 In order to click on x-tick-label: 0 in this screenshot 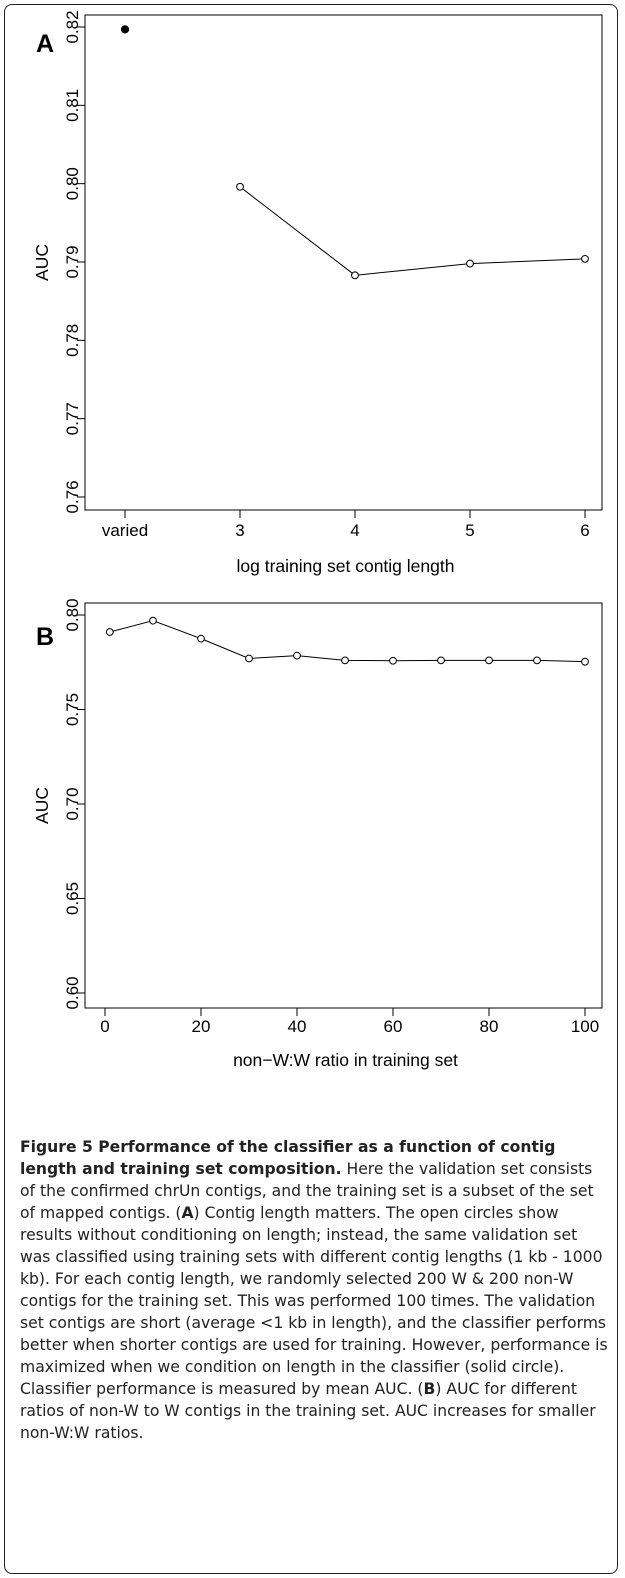, I will do `click(104, 1026)`.